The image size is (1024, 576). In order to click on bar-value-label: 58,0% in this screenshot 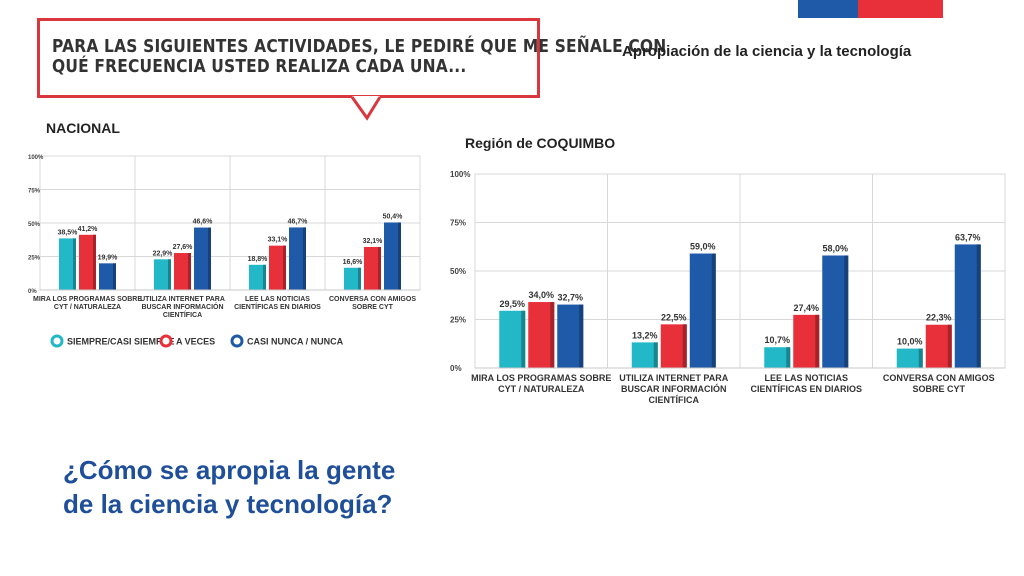, I will do `click(835, 248)`.